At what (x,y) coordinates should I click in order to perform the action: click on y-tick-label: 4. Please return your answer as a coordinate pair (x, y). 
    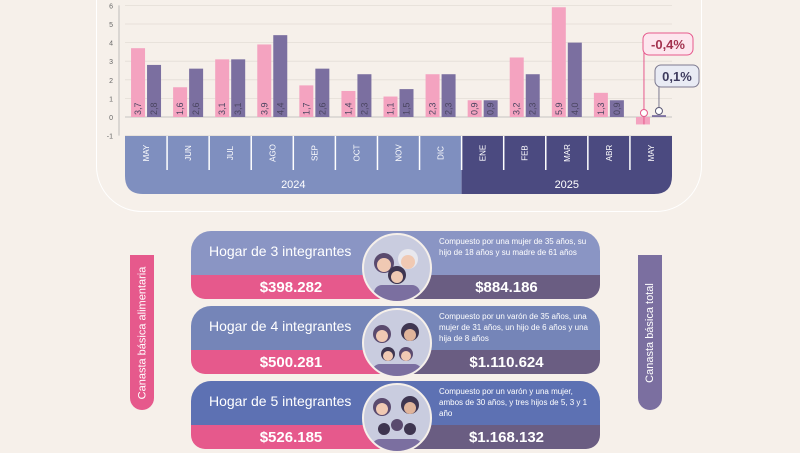
    Looking at the image, I should click on (111, 44).